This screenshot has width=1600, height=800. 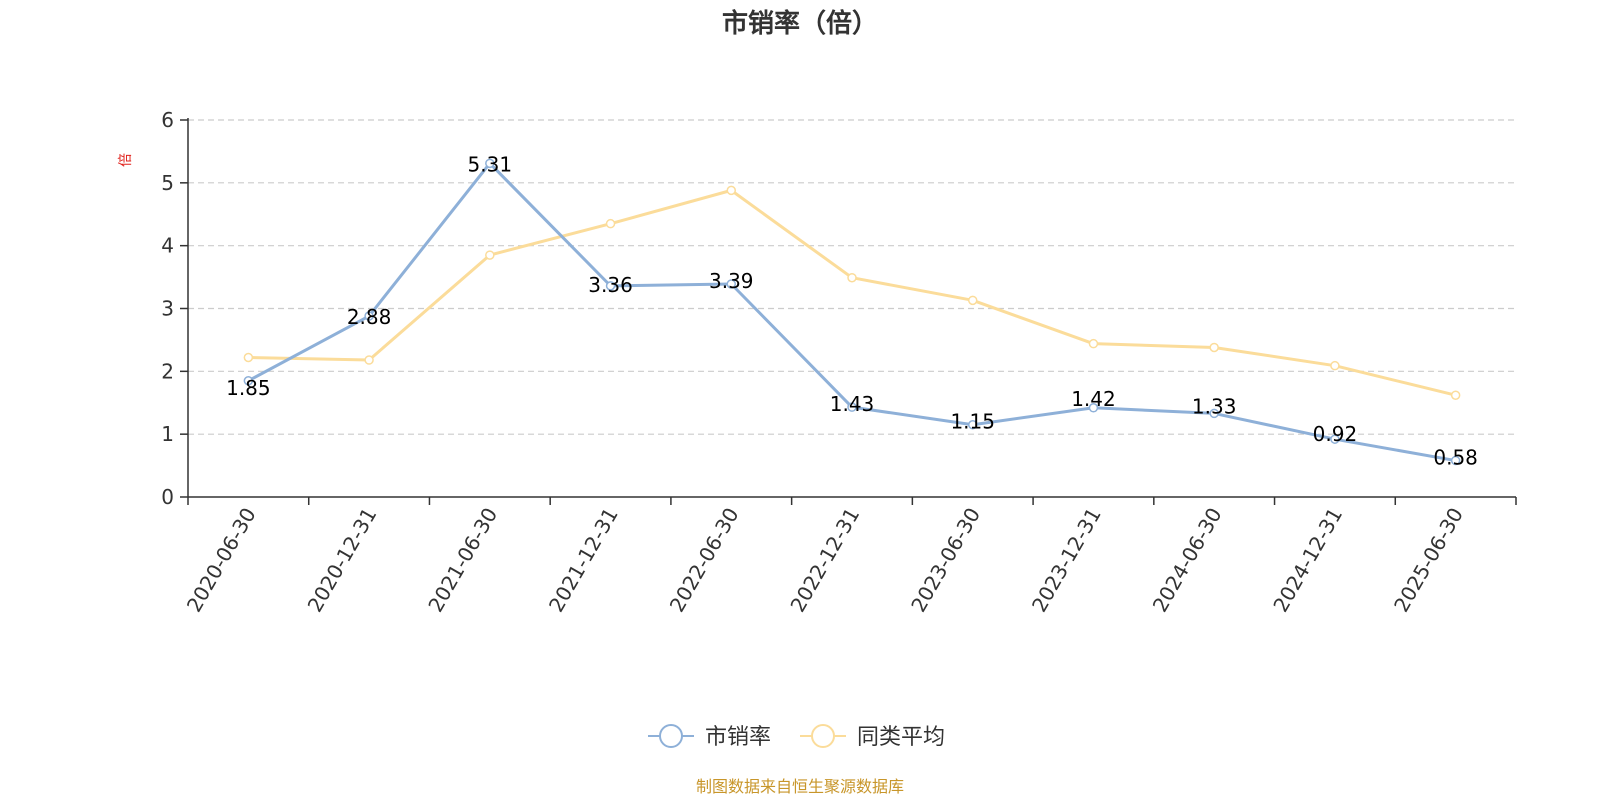 I want to click on y-tick-label-0: 0, so click(x=167, y=497).